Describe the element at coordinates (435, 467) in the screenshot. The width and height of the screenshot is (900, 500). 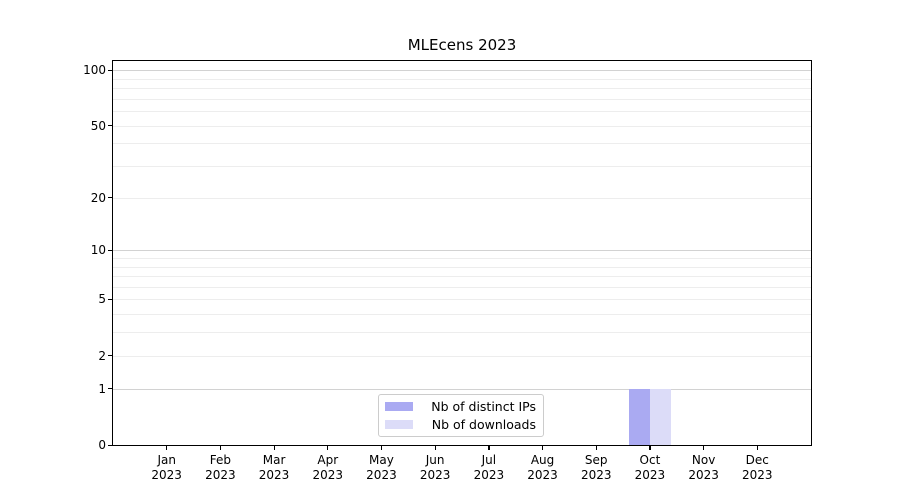
I see `x-tick-label: Jun 2023` at that location.